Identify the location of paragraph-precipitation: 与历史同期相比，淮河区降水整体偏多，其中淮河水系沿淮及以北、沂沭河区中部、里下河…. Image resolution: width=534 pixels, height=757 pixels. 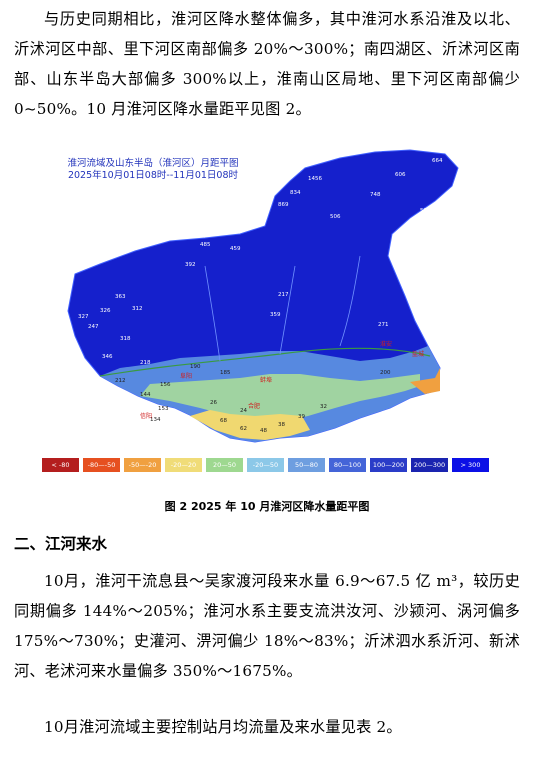
(267, 64).